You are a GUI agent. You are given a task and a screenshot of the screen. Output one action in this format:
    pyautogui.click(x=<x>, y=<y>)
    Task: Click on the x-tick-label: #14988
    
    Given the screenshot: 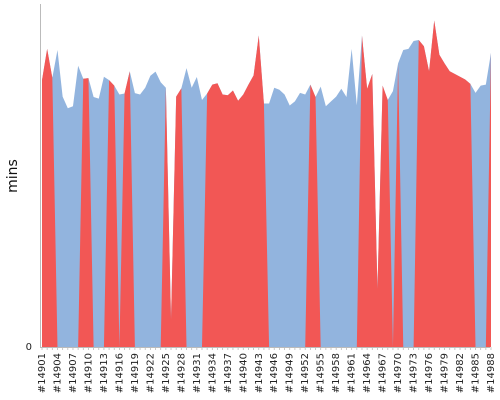 What is the action you would take?
    pyautogui.click(x=491, y=373)
    